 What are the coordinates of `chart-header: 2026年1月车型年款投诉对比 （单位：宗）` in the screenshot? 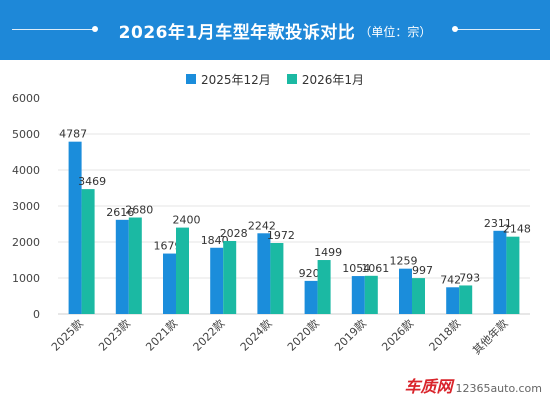 It's located at (275, 30).